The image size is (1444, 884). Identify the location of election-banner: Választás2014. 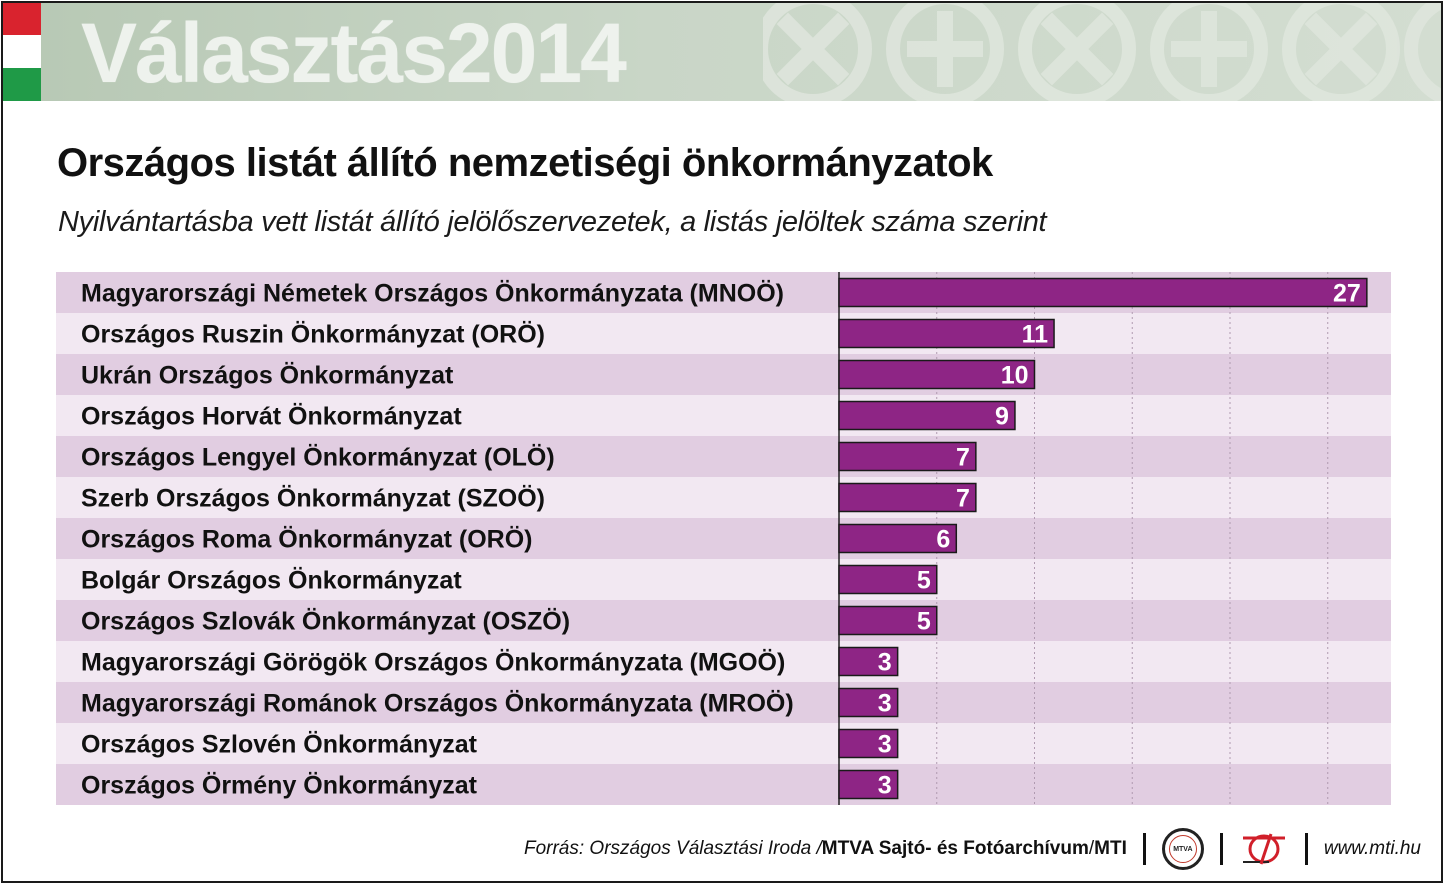
(722, 52).